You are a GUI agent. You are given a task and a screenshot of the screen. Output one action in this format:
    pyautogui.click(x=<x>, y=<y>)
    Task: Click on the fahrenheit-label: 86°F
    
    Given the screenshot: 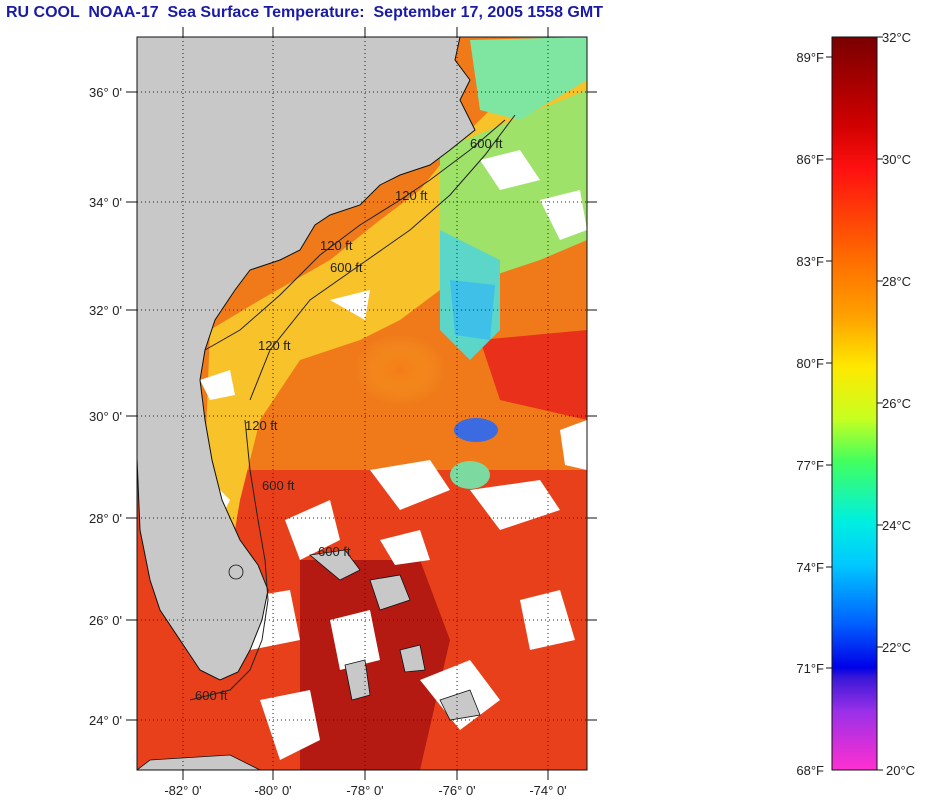 What is the action you would take?
    pyautogui.click(x=810, y=159)
    